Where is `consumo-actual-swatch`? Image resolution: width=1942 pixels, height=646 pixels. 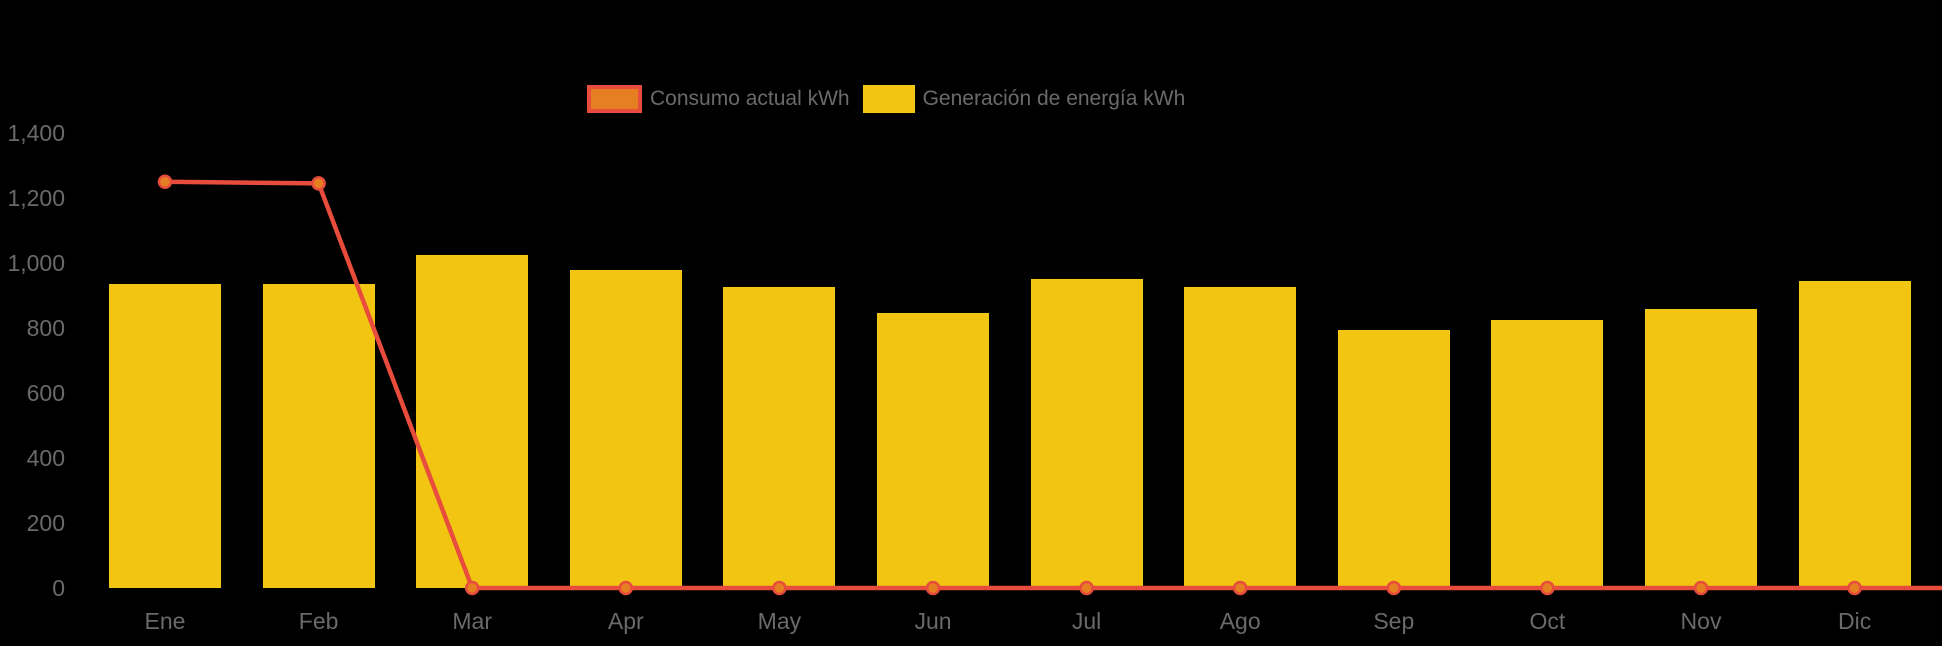 consumo-actual-swatch is located at coordinates (614, 99).